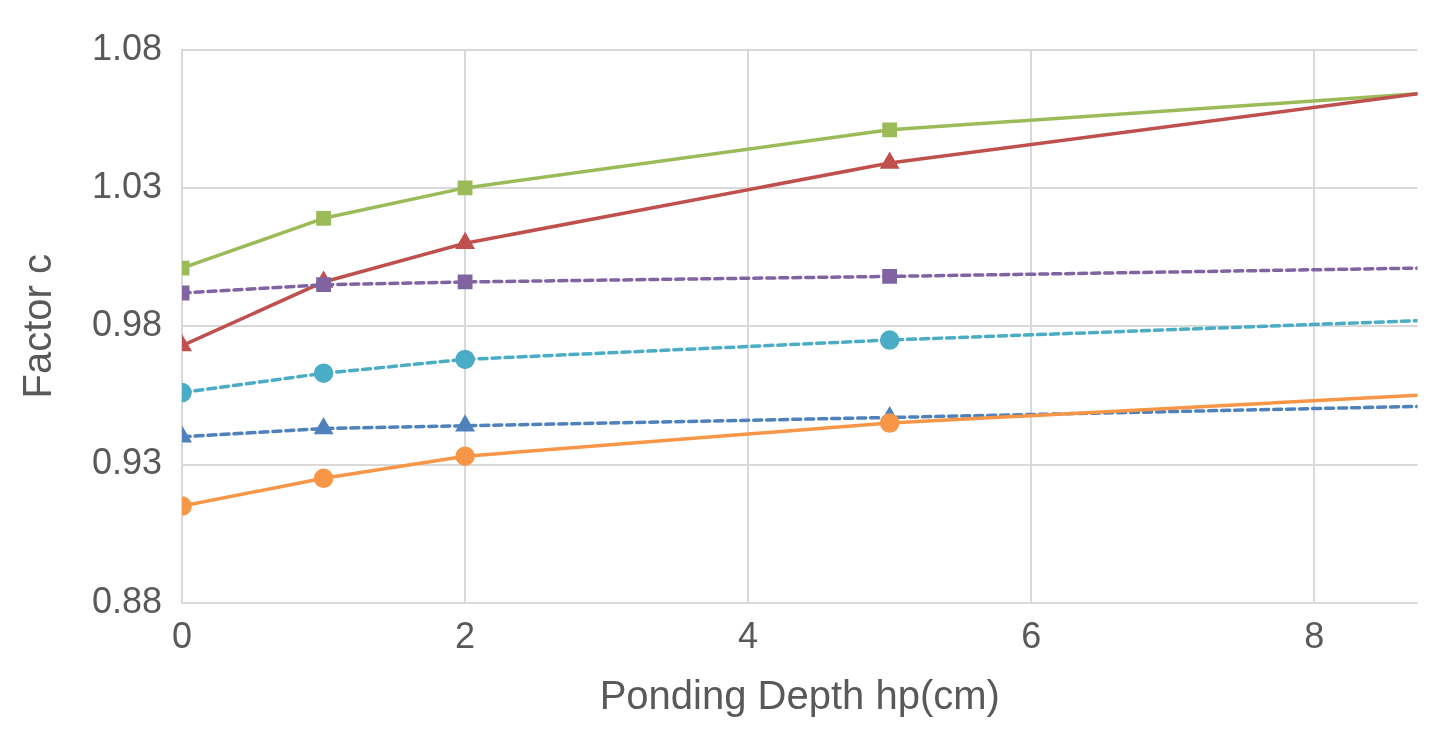 This screenshot has width=1437, height=730. I want to click on y-axis-title: Factor c, so click(37, 326).